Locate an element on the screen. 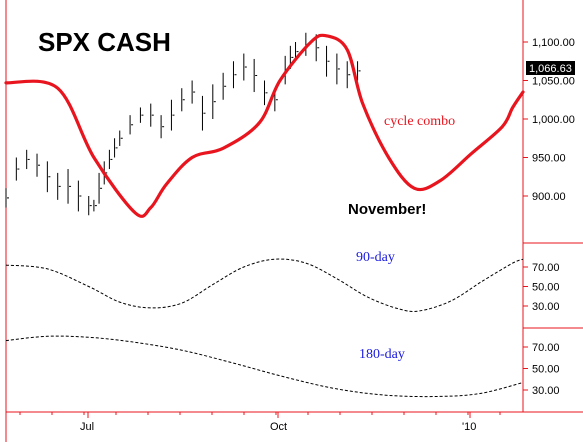 The image size is (583, 442). november-callout: November! is located at coordinates (387, 209).